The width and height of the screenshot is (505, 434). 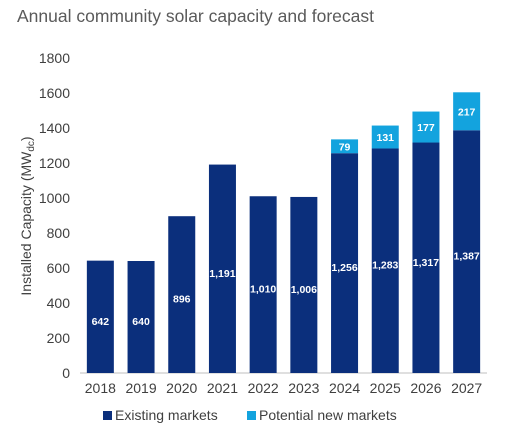 I want to click on y-tick-label: 1000, so click(x=54, y=198).